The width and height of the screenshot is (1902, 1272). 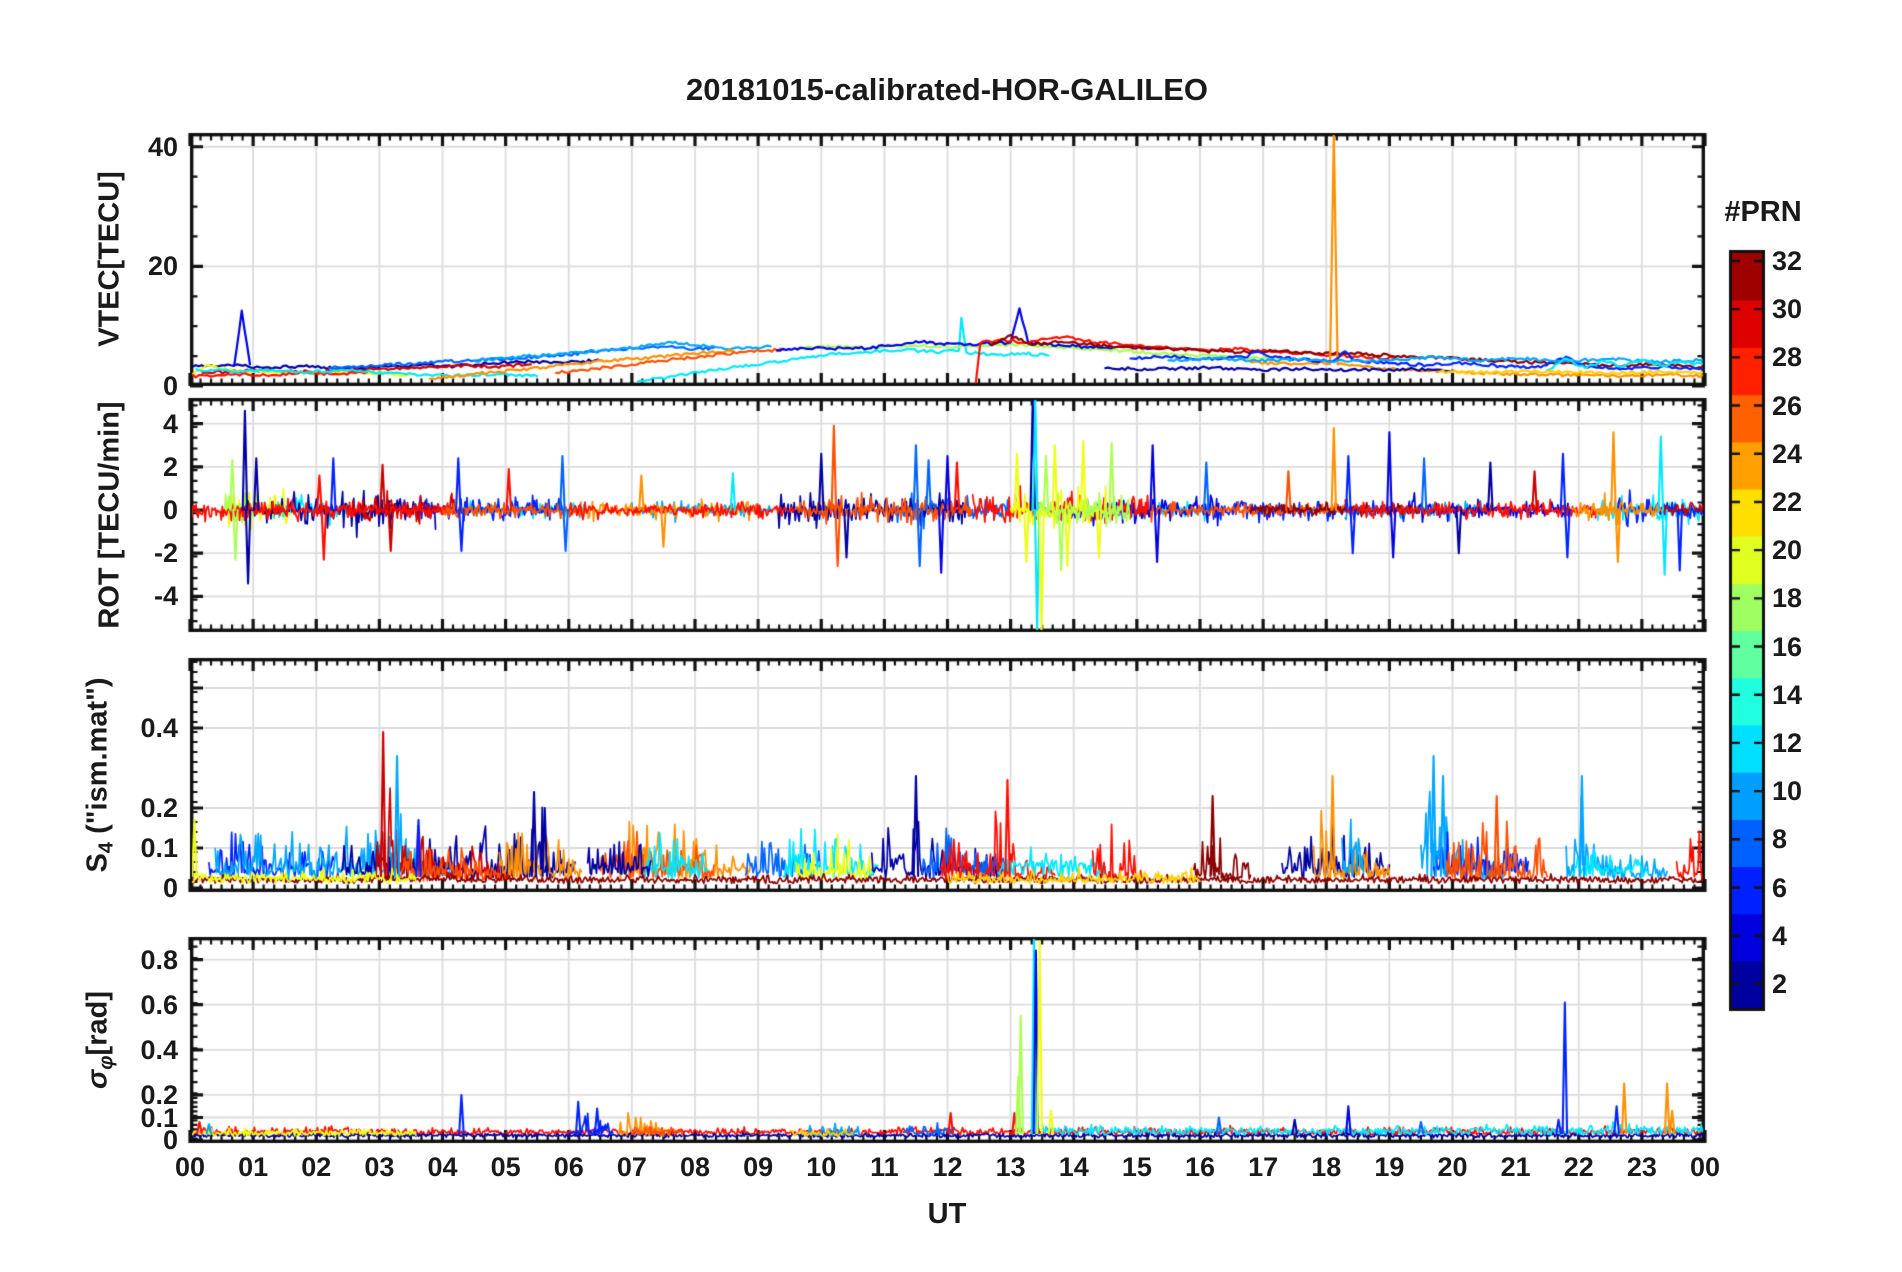 What do you see at coordinates (1787, 309) in the screenshot?
I see `colorbar-tick-label: 30` at bounding box center [1787, 309].